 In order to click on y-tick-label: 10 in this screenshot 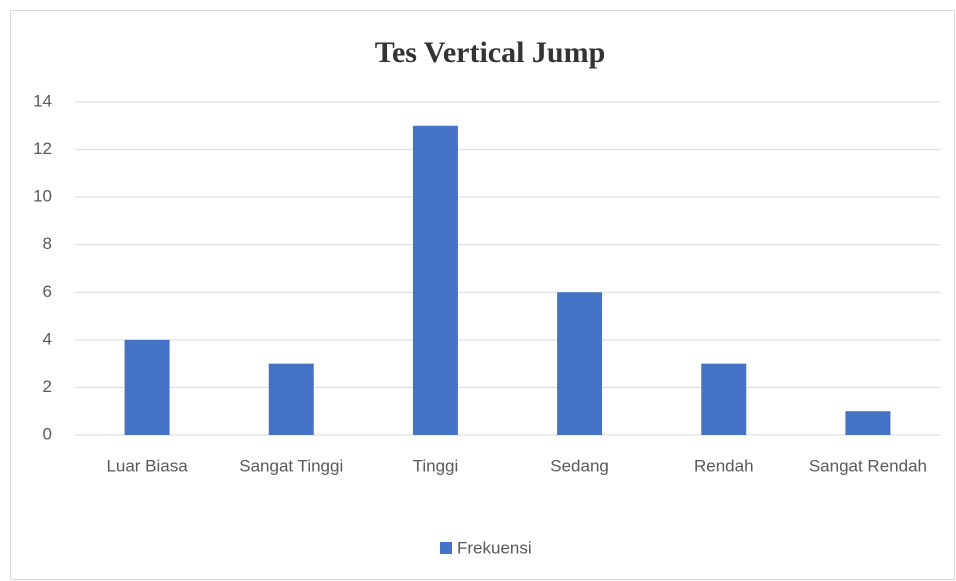, I will do `click(42, 196)`.